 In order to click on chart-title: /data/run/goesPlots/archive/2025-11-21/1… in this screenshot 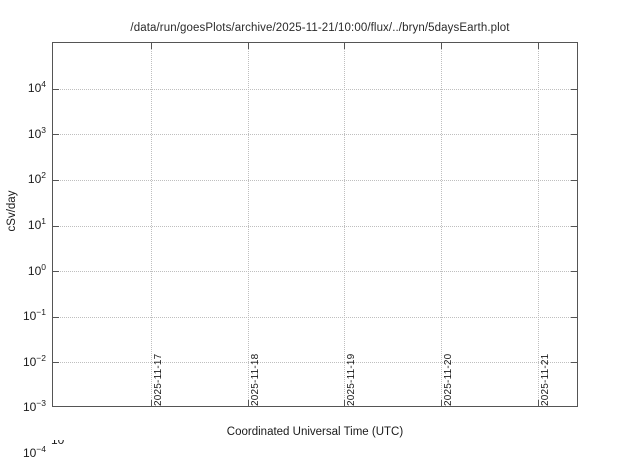, I will do `click(320, 28)`.